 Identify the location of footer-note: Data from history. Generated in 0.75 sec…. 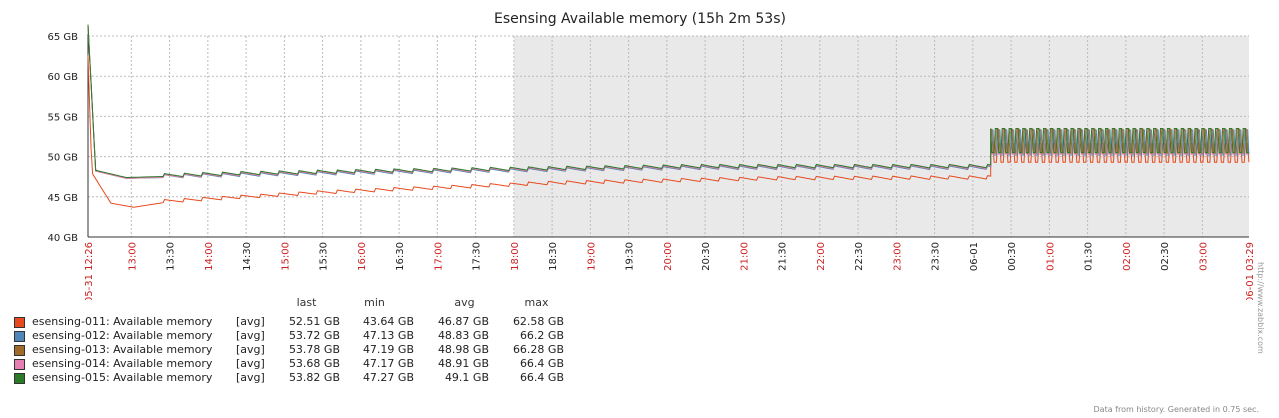
(1176, 409).